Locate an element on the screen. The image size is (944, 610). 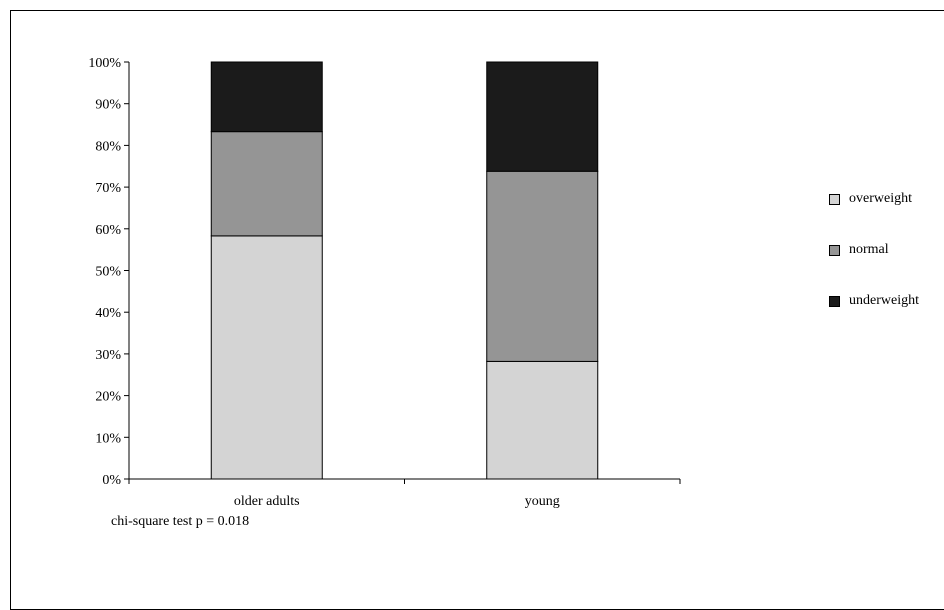
legend-swatch-overweight is located at coordinates (834, 199).